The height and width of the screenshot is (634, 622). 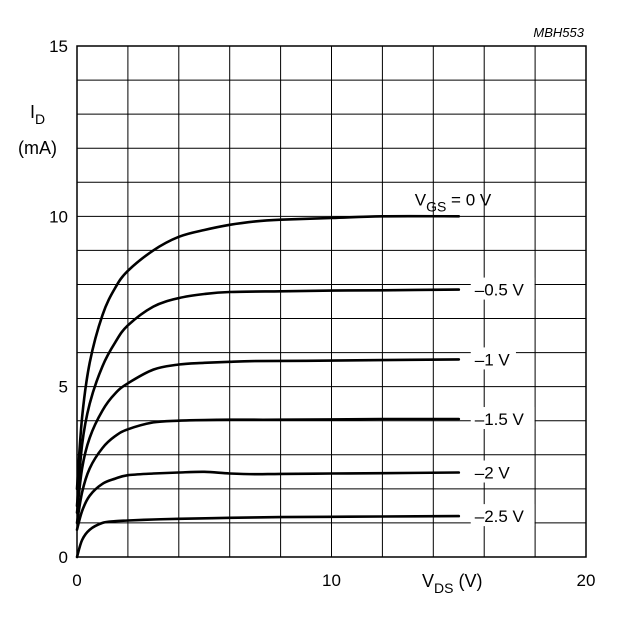 I want to click on x-axis-label: VDS (V), so click(x=452, y=583).